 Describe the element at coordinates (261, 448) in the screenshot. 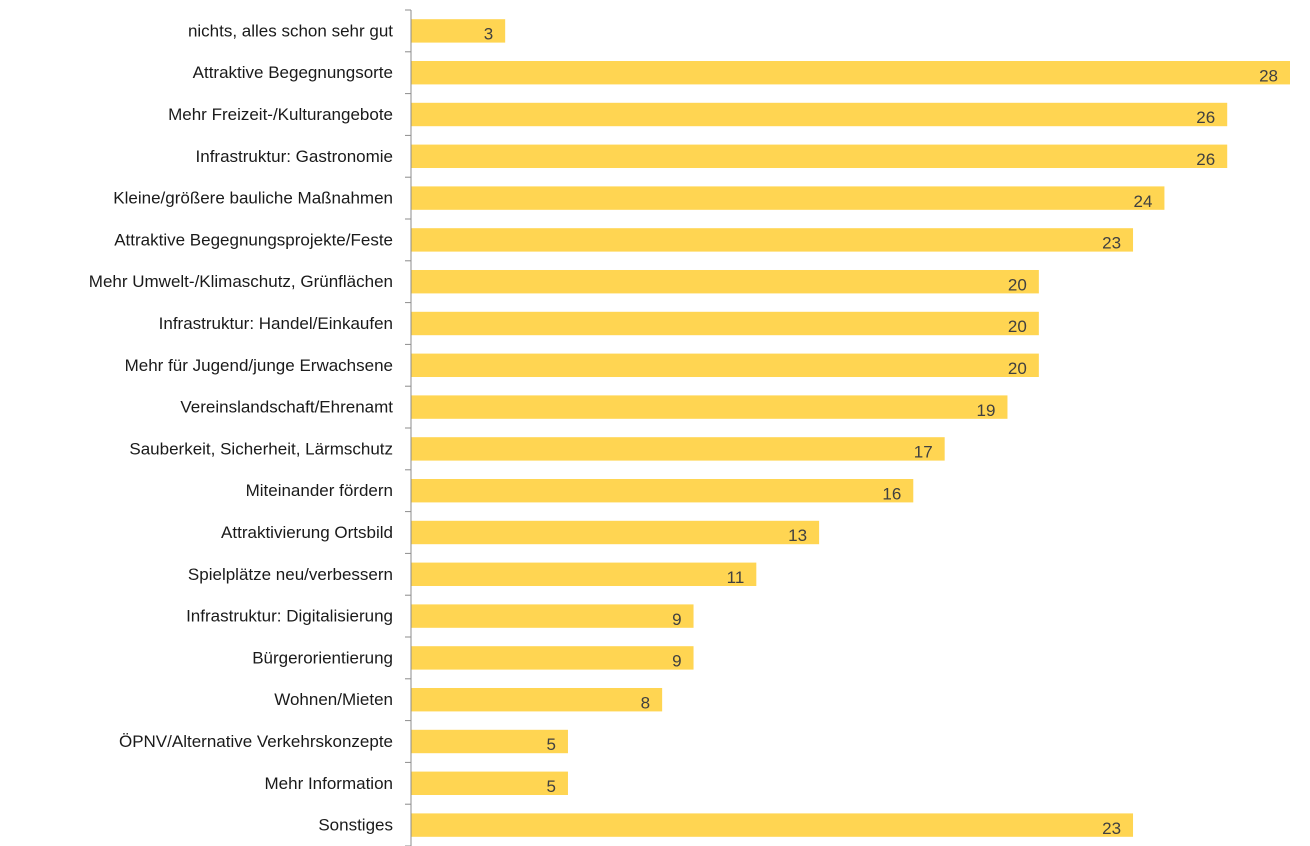

I see `category-label: Sauberkeit, Sicherheit, Lärmschutz` at that location.